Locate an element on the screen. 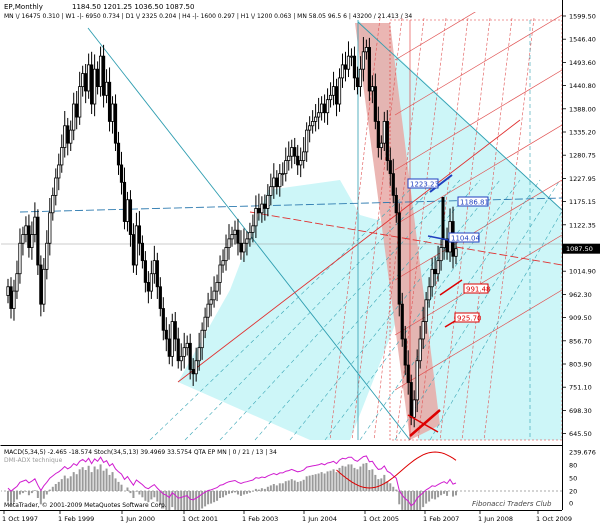 Image resolution: width=600 pixels, height=530 pixels. price-tick-label: 1227.95 is located at coordinates (582, 179).